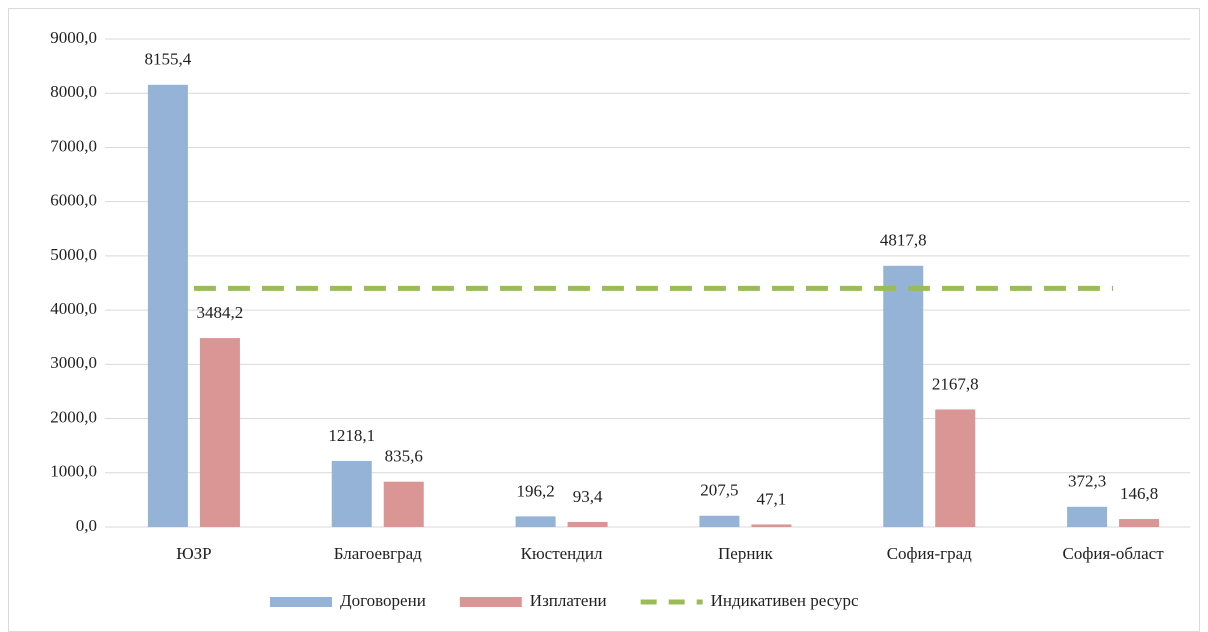  Describe the element at coordinates (1139, 493) in the screenshot. I see `data-label: 146,8` at that location.